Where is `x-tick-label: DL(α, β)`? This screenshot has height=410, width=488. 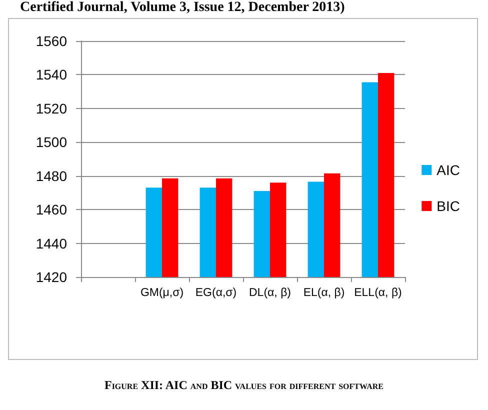 x-tick-label: DL(α, β) is located at coordinates (270, 293).